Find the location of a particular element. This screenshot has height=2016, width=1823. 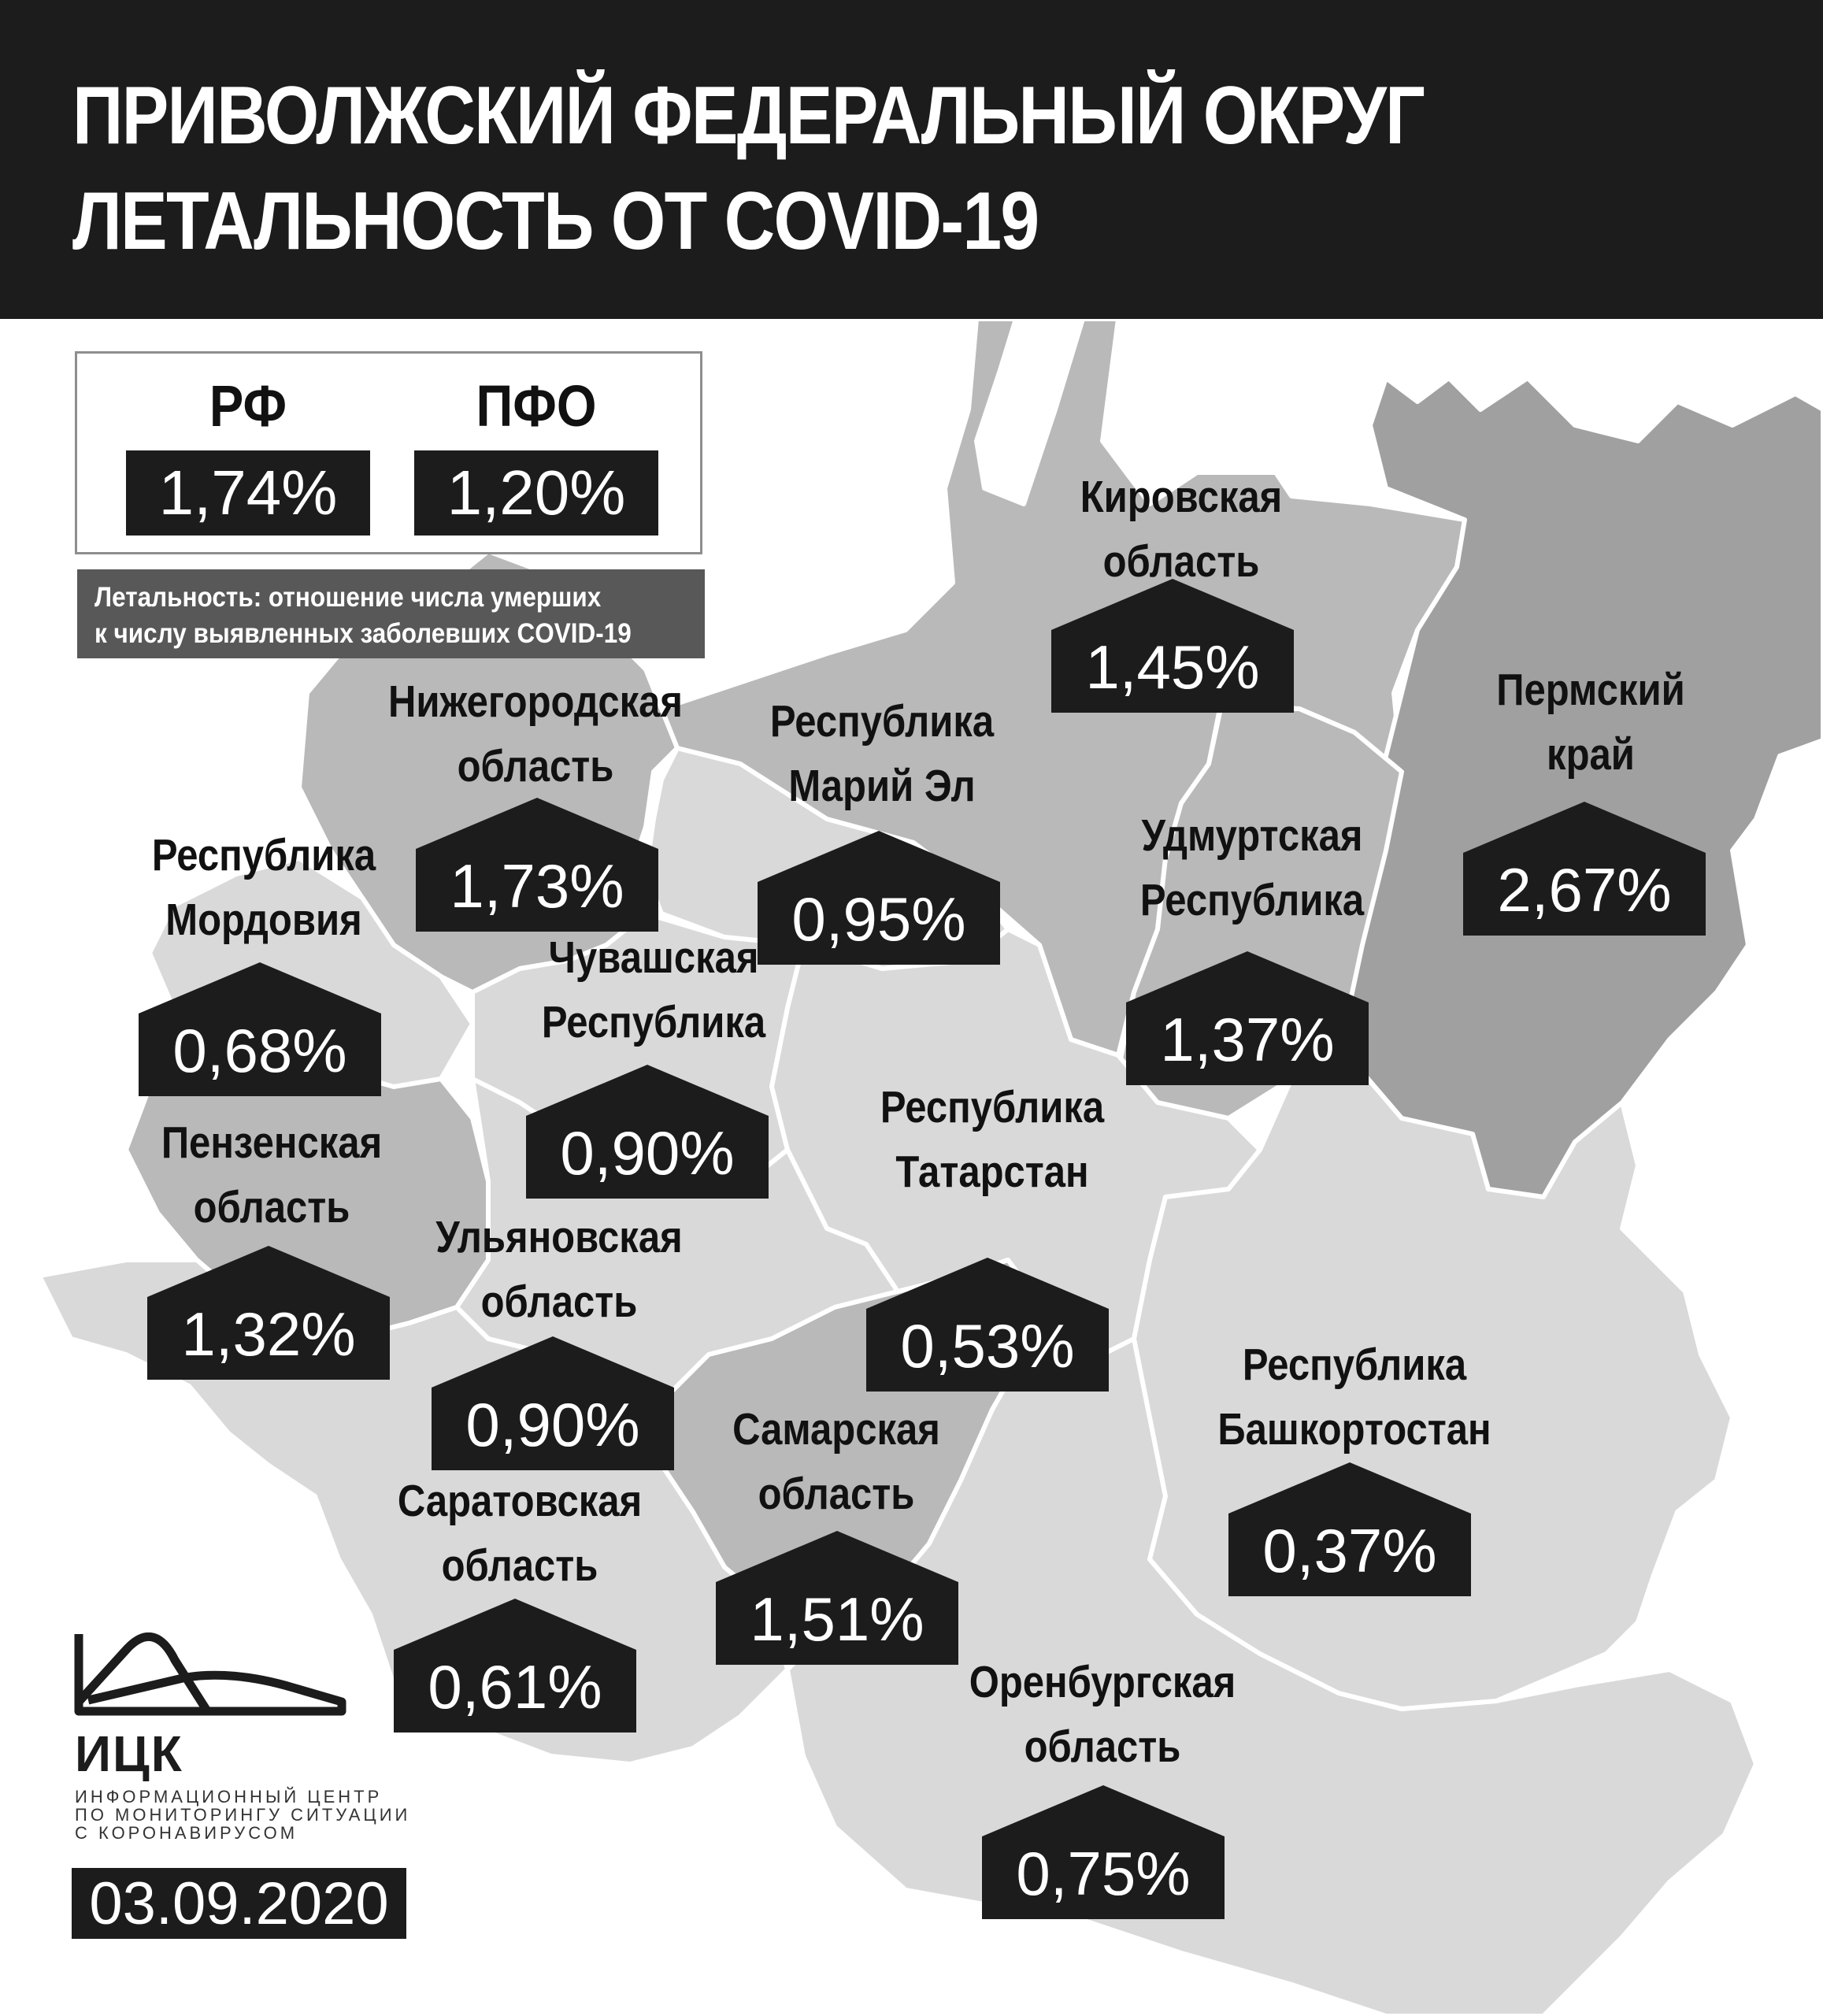

label-nizhny: Нижегородская область is located at coordinates (535, 733).